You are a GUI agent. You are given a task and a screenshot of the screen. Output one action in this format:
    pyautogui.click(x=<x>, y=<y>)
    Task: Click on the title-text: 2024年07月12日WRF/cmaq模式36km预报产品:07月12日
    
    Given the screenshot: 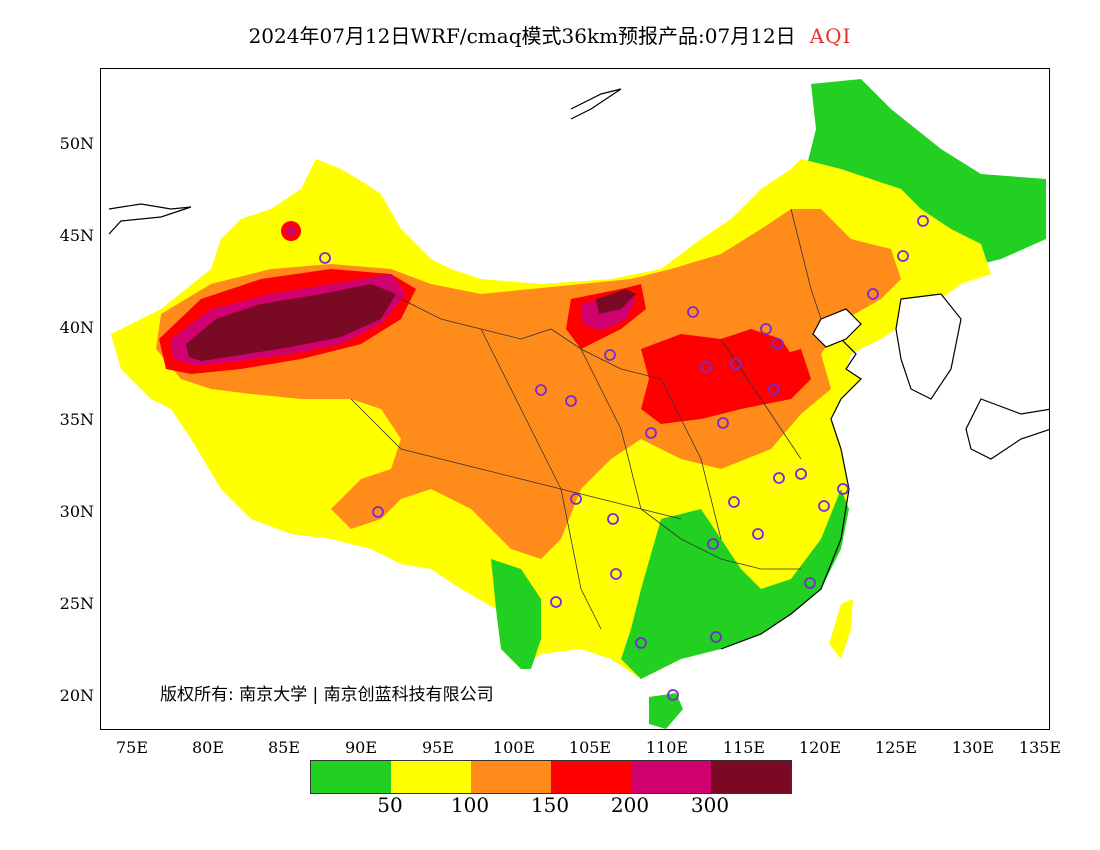 What is the action you would take?
    pyautogui.click(x=522, y=36)
    